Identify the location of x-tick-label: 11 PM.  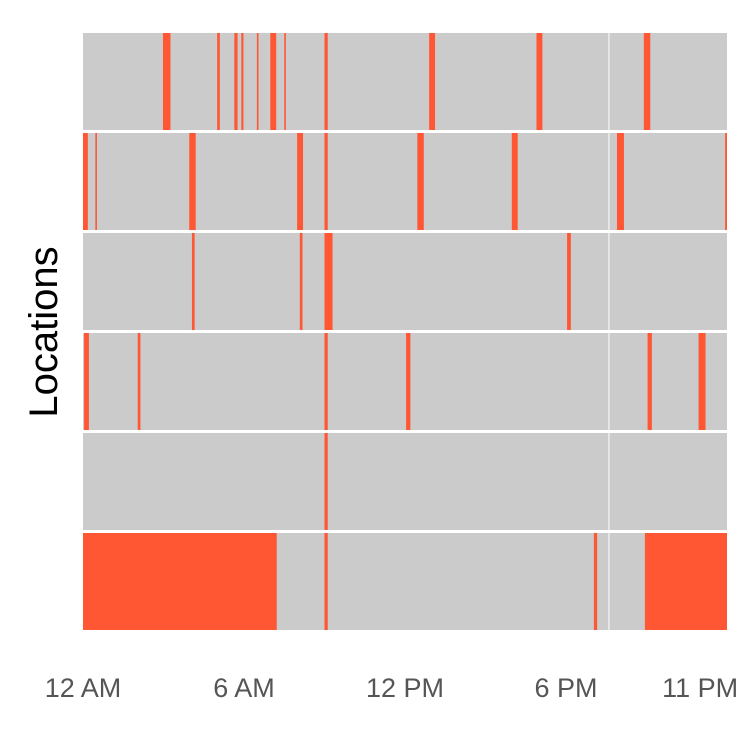
(700, 688).